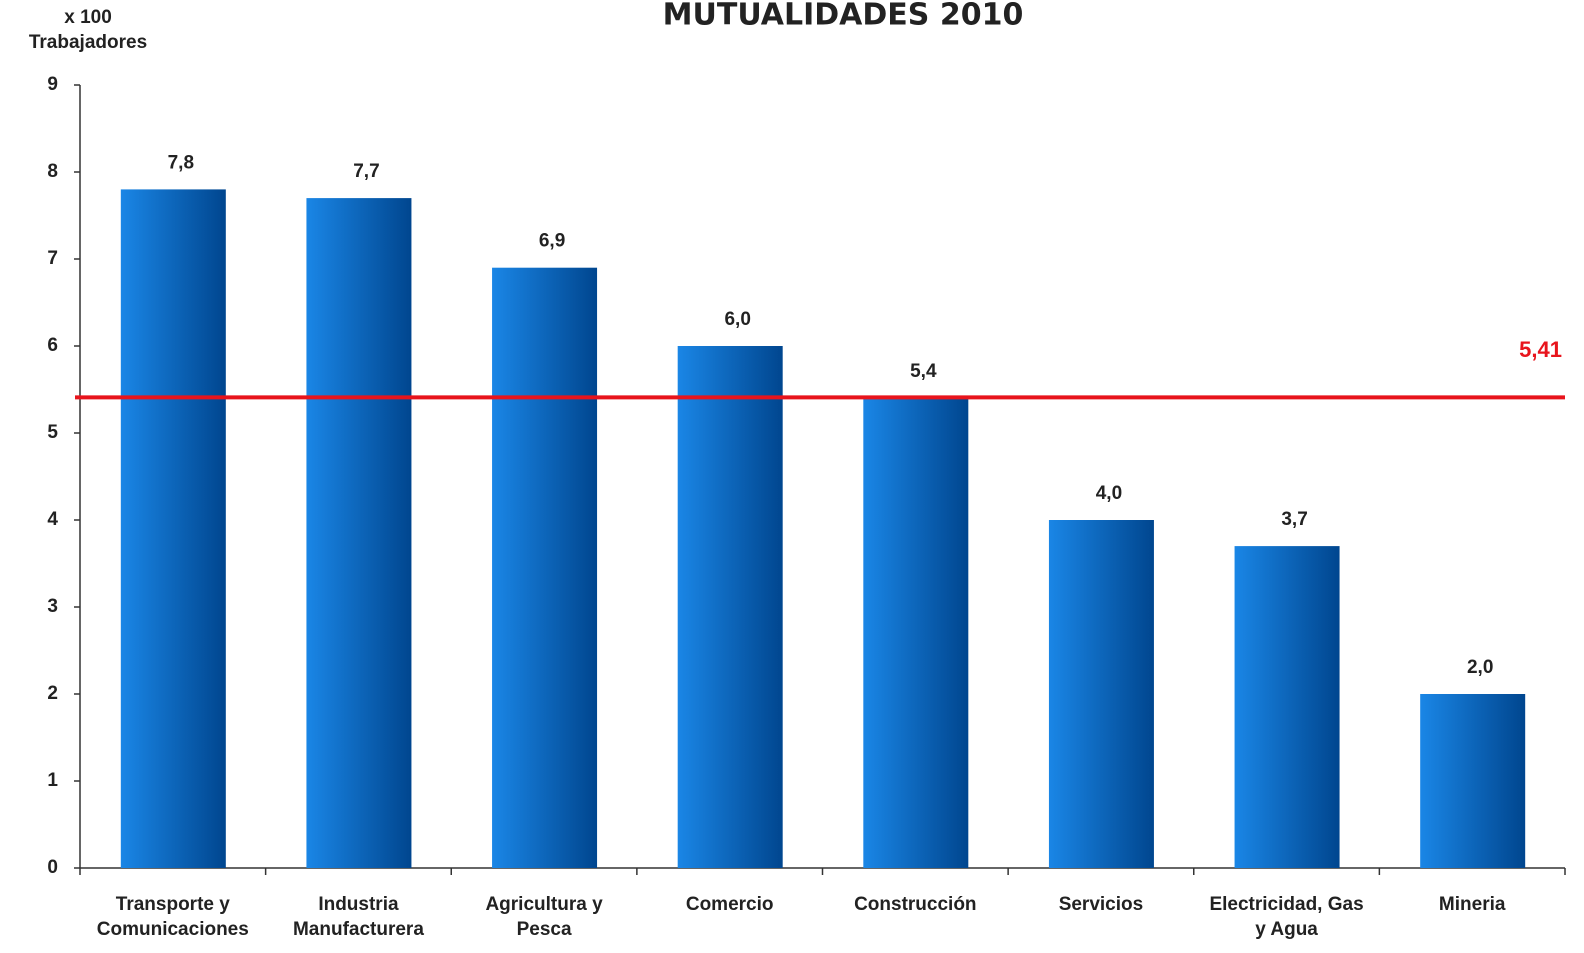 Image resolution: width=1584 pixels, height=953 pixels. Describe the element at coordinates (52, 519) in the screenshot. I see `y-tick-label: 4` at that location.